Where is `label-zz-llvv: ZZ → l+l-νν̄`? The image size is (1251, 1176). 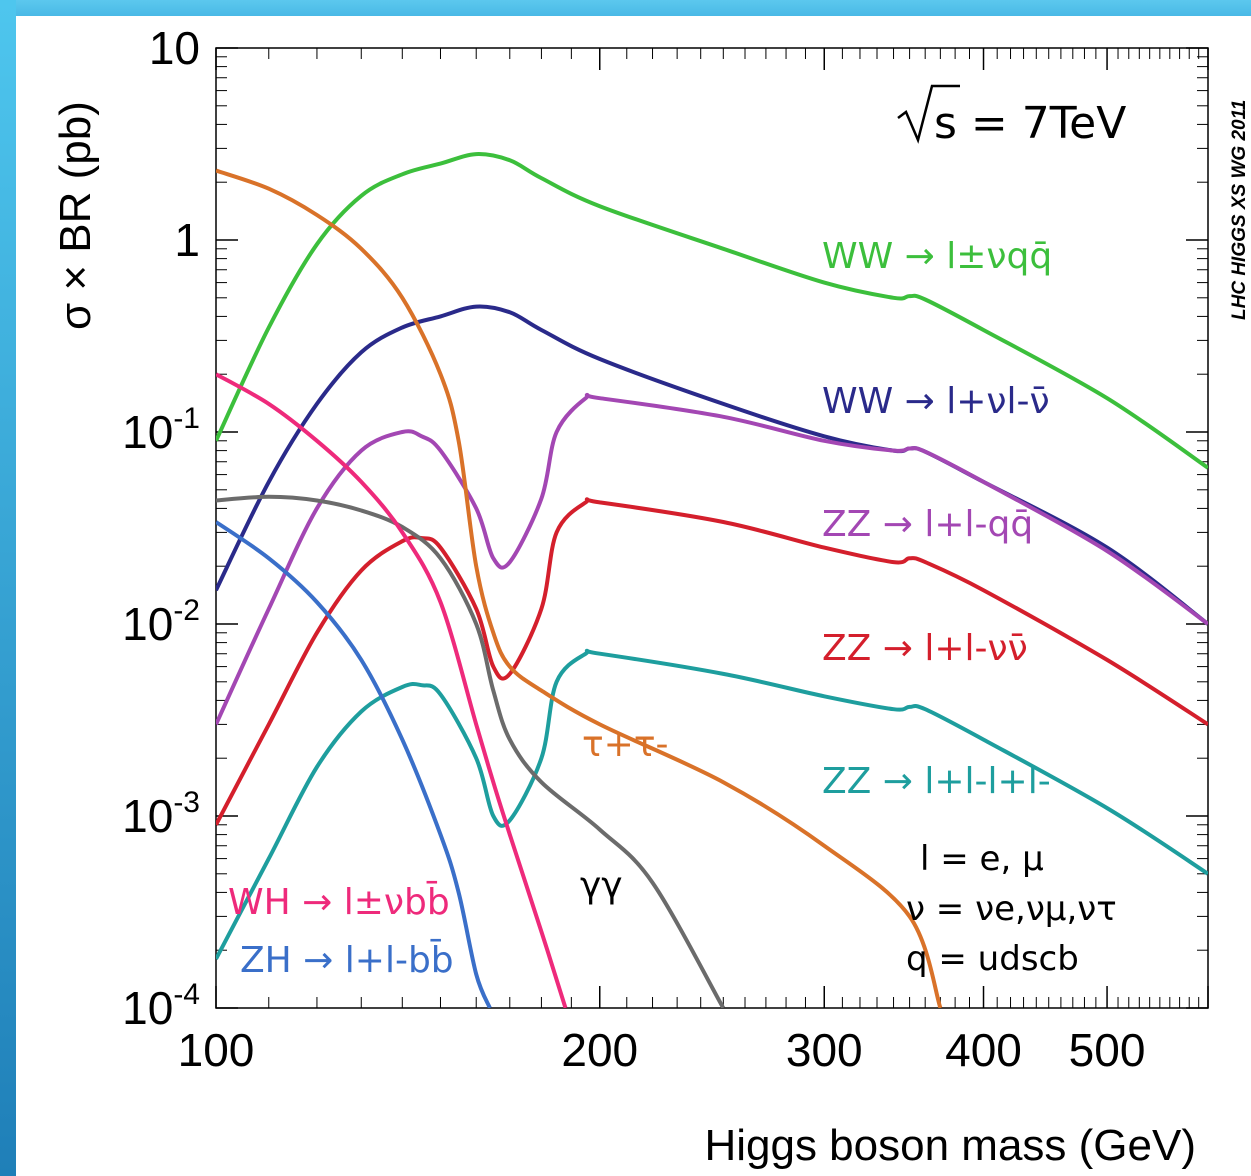
label-zz-llvv: ZZ → l+l-νν̄ is located at coordinates (925, 648).